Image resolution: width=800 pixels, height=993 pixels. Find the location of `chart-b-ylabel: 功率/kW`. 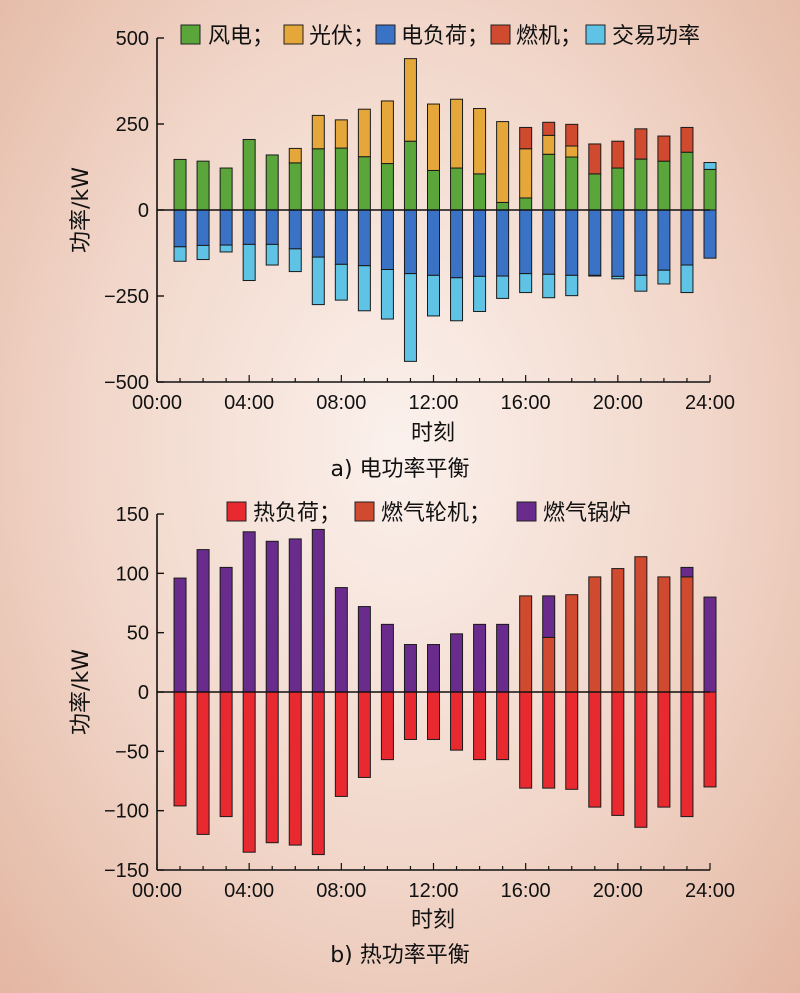

chart-b-ylabel: 功率/kW is located at coordinates (81, 692).